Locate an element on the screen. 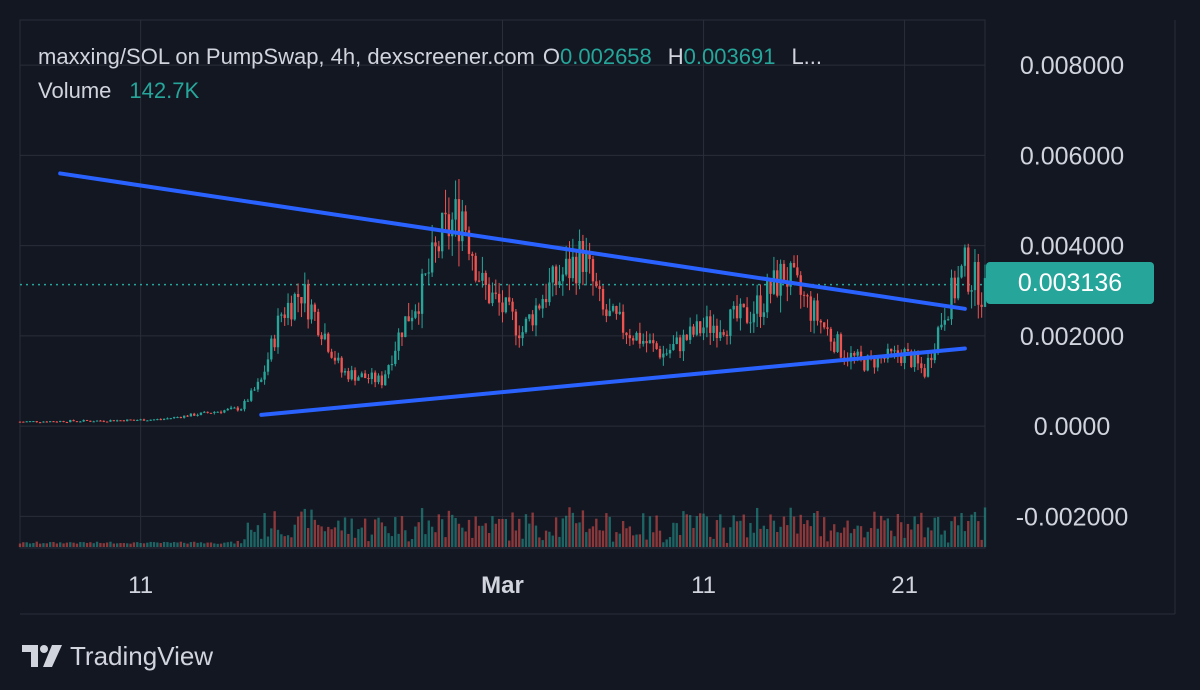  tradingview-brand: TradingView is located at coordinates (117, 656).